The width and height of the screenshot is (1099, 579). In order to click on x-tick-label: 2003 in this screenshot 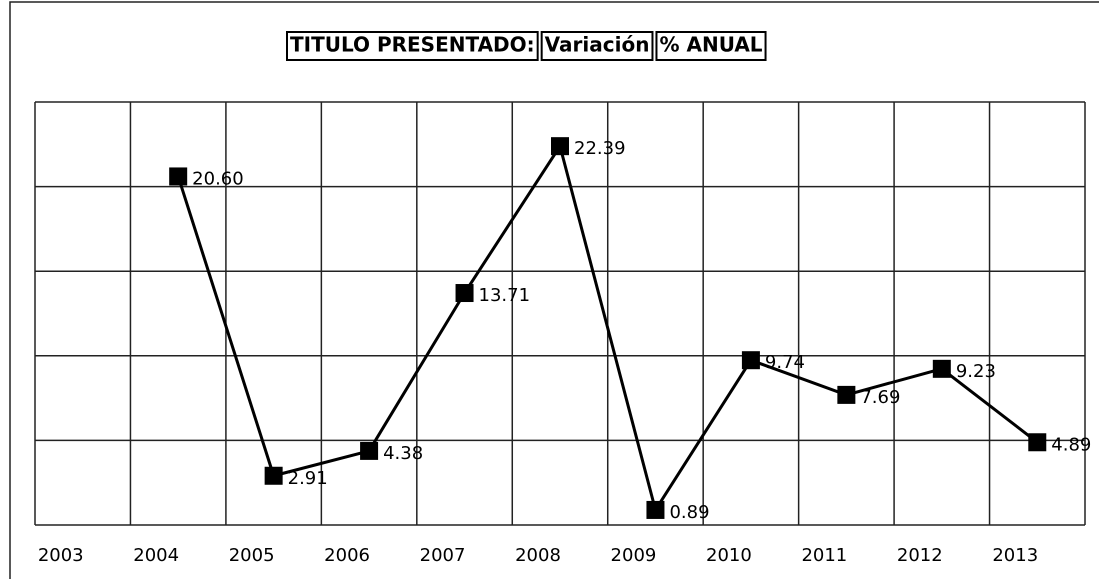, I will do `click(61, 555)`.